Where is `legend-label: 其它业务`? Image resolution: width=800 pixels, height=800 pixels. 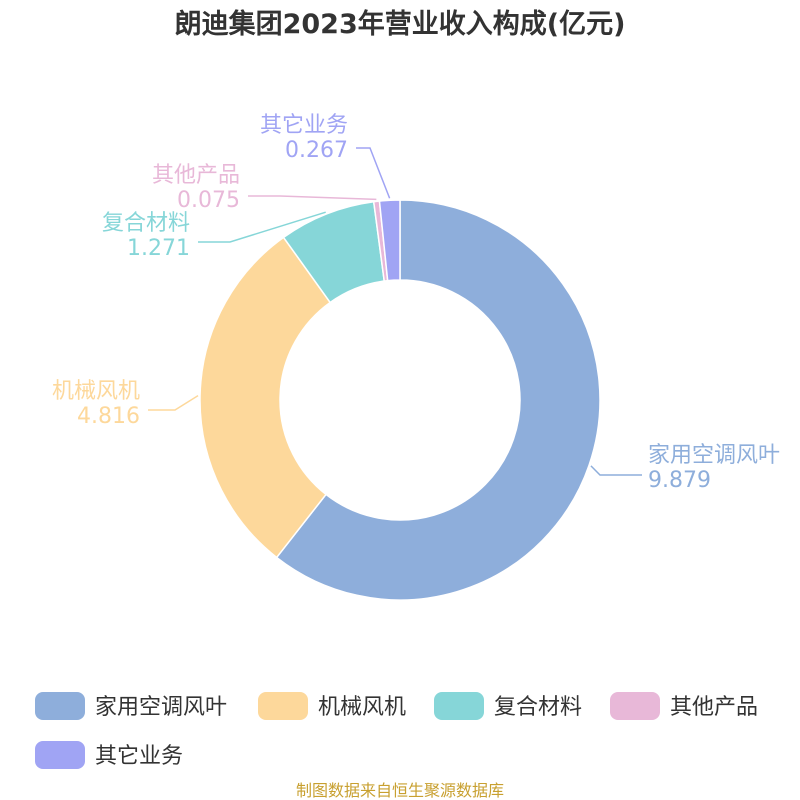 legend-label: 其它业务 is located at coordinates (139, 756).